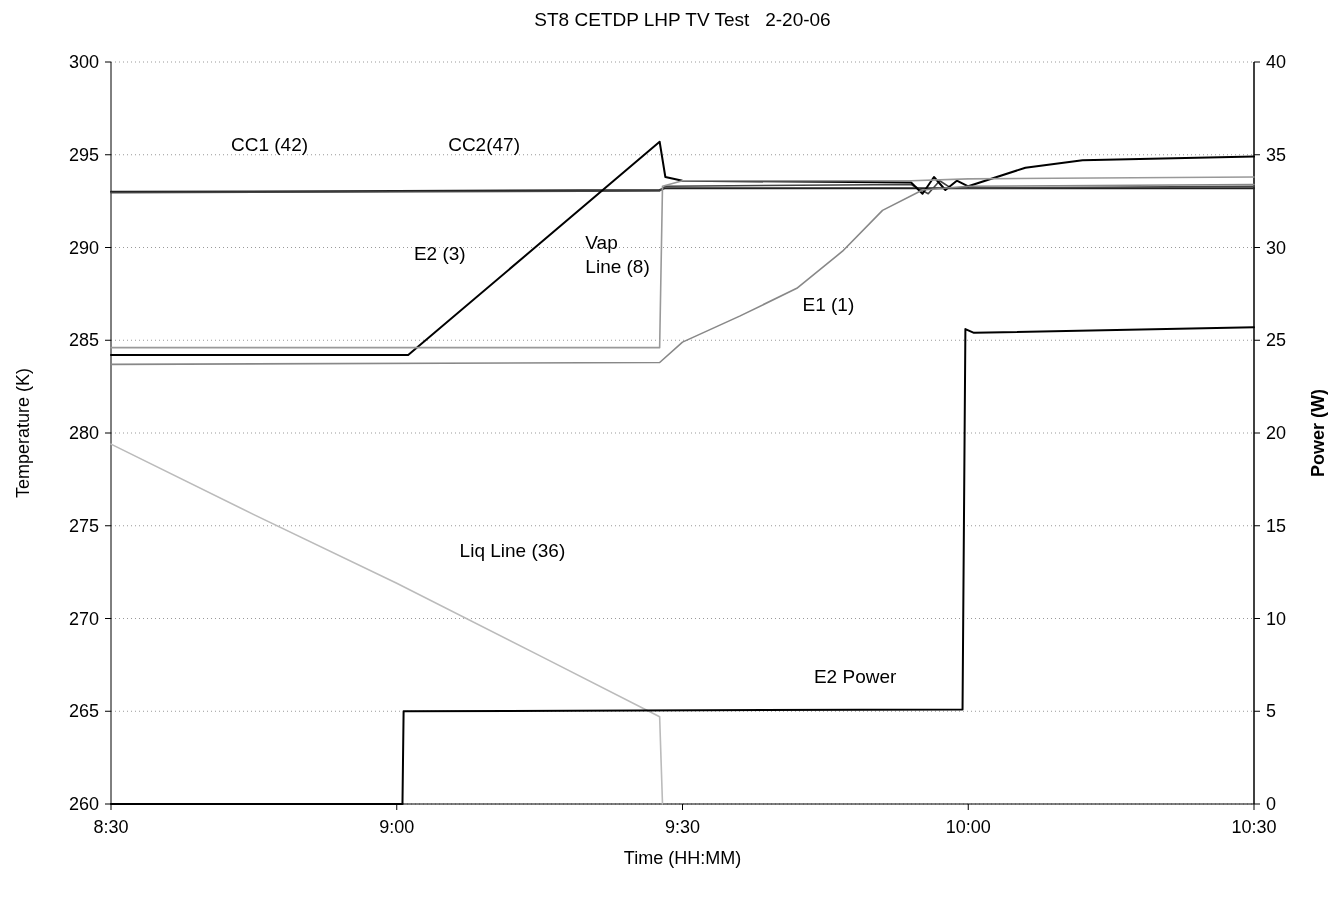  Describe the element at coordinates (512, 551) in the screenshot. I see `text: Liq Line (36)` at that location.